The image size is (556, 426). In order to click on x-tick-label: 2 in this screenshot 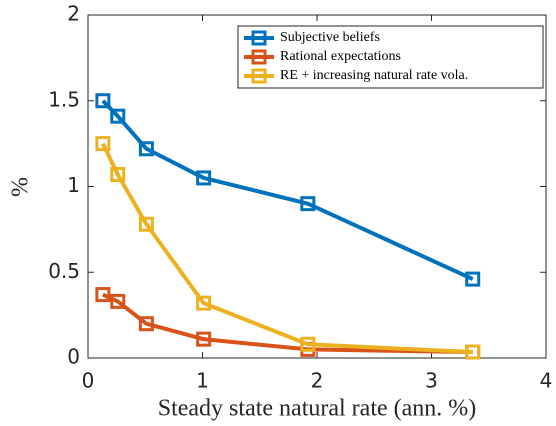, I will do `click(317, 381)`.